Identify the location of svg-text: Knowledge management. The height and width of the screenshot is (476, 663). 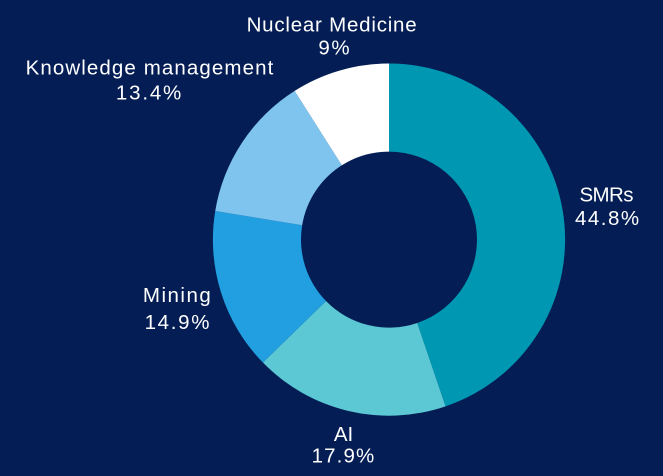
(150, 68).